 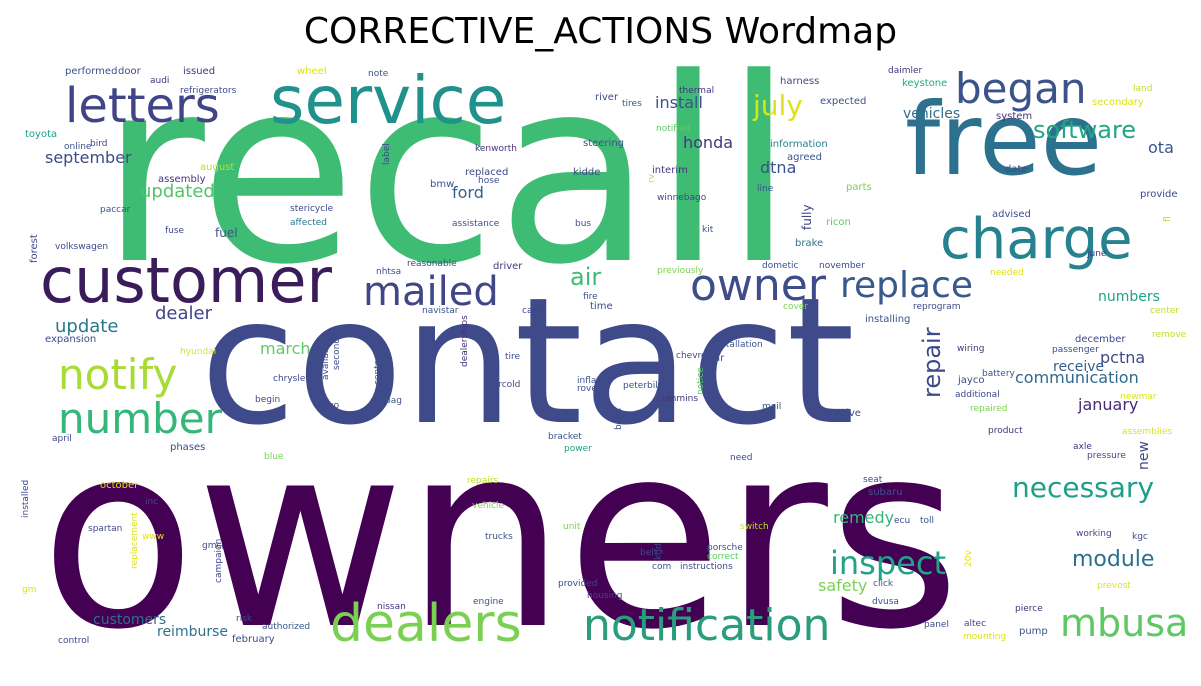 I want to click on word: free, so click(x=1004, y=139).